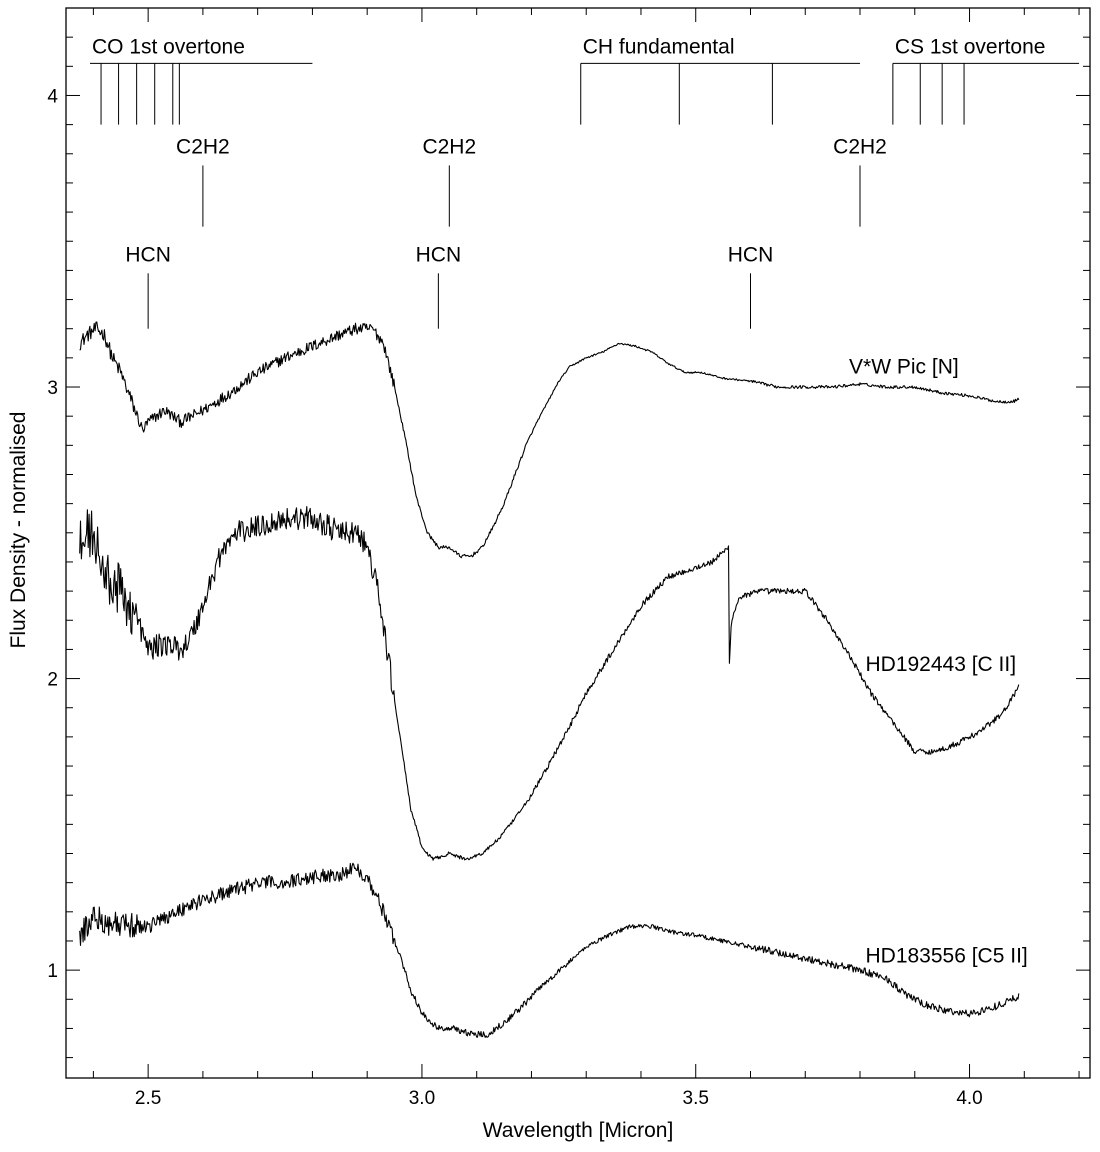 The width and height of the screenshot is (1100, 1152). What do you see at coordinates (969, 1098) in the screenshot?
I see `x-tick-label: 4.0` at bounding box center [969, 1098].